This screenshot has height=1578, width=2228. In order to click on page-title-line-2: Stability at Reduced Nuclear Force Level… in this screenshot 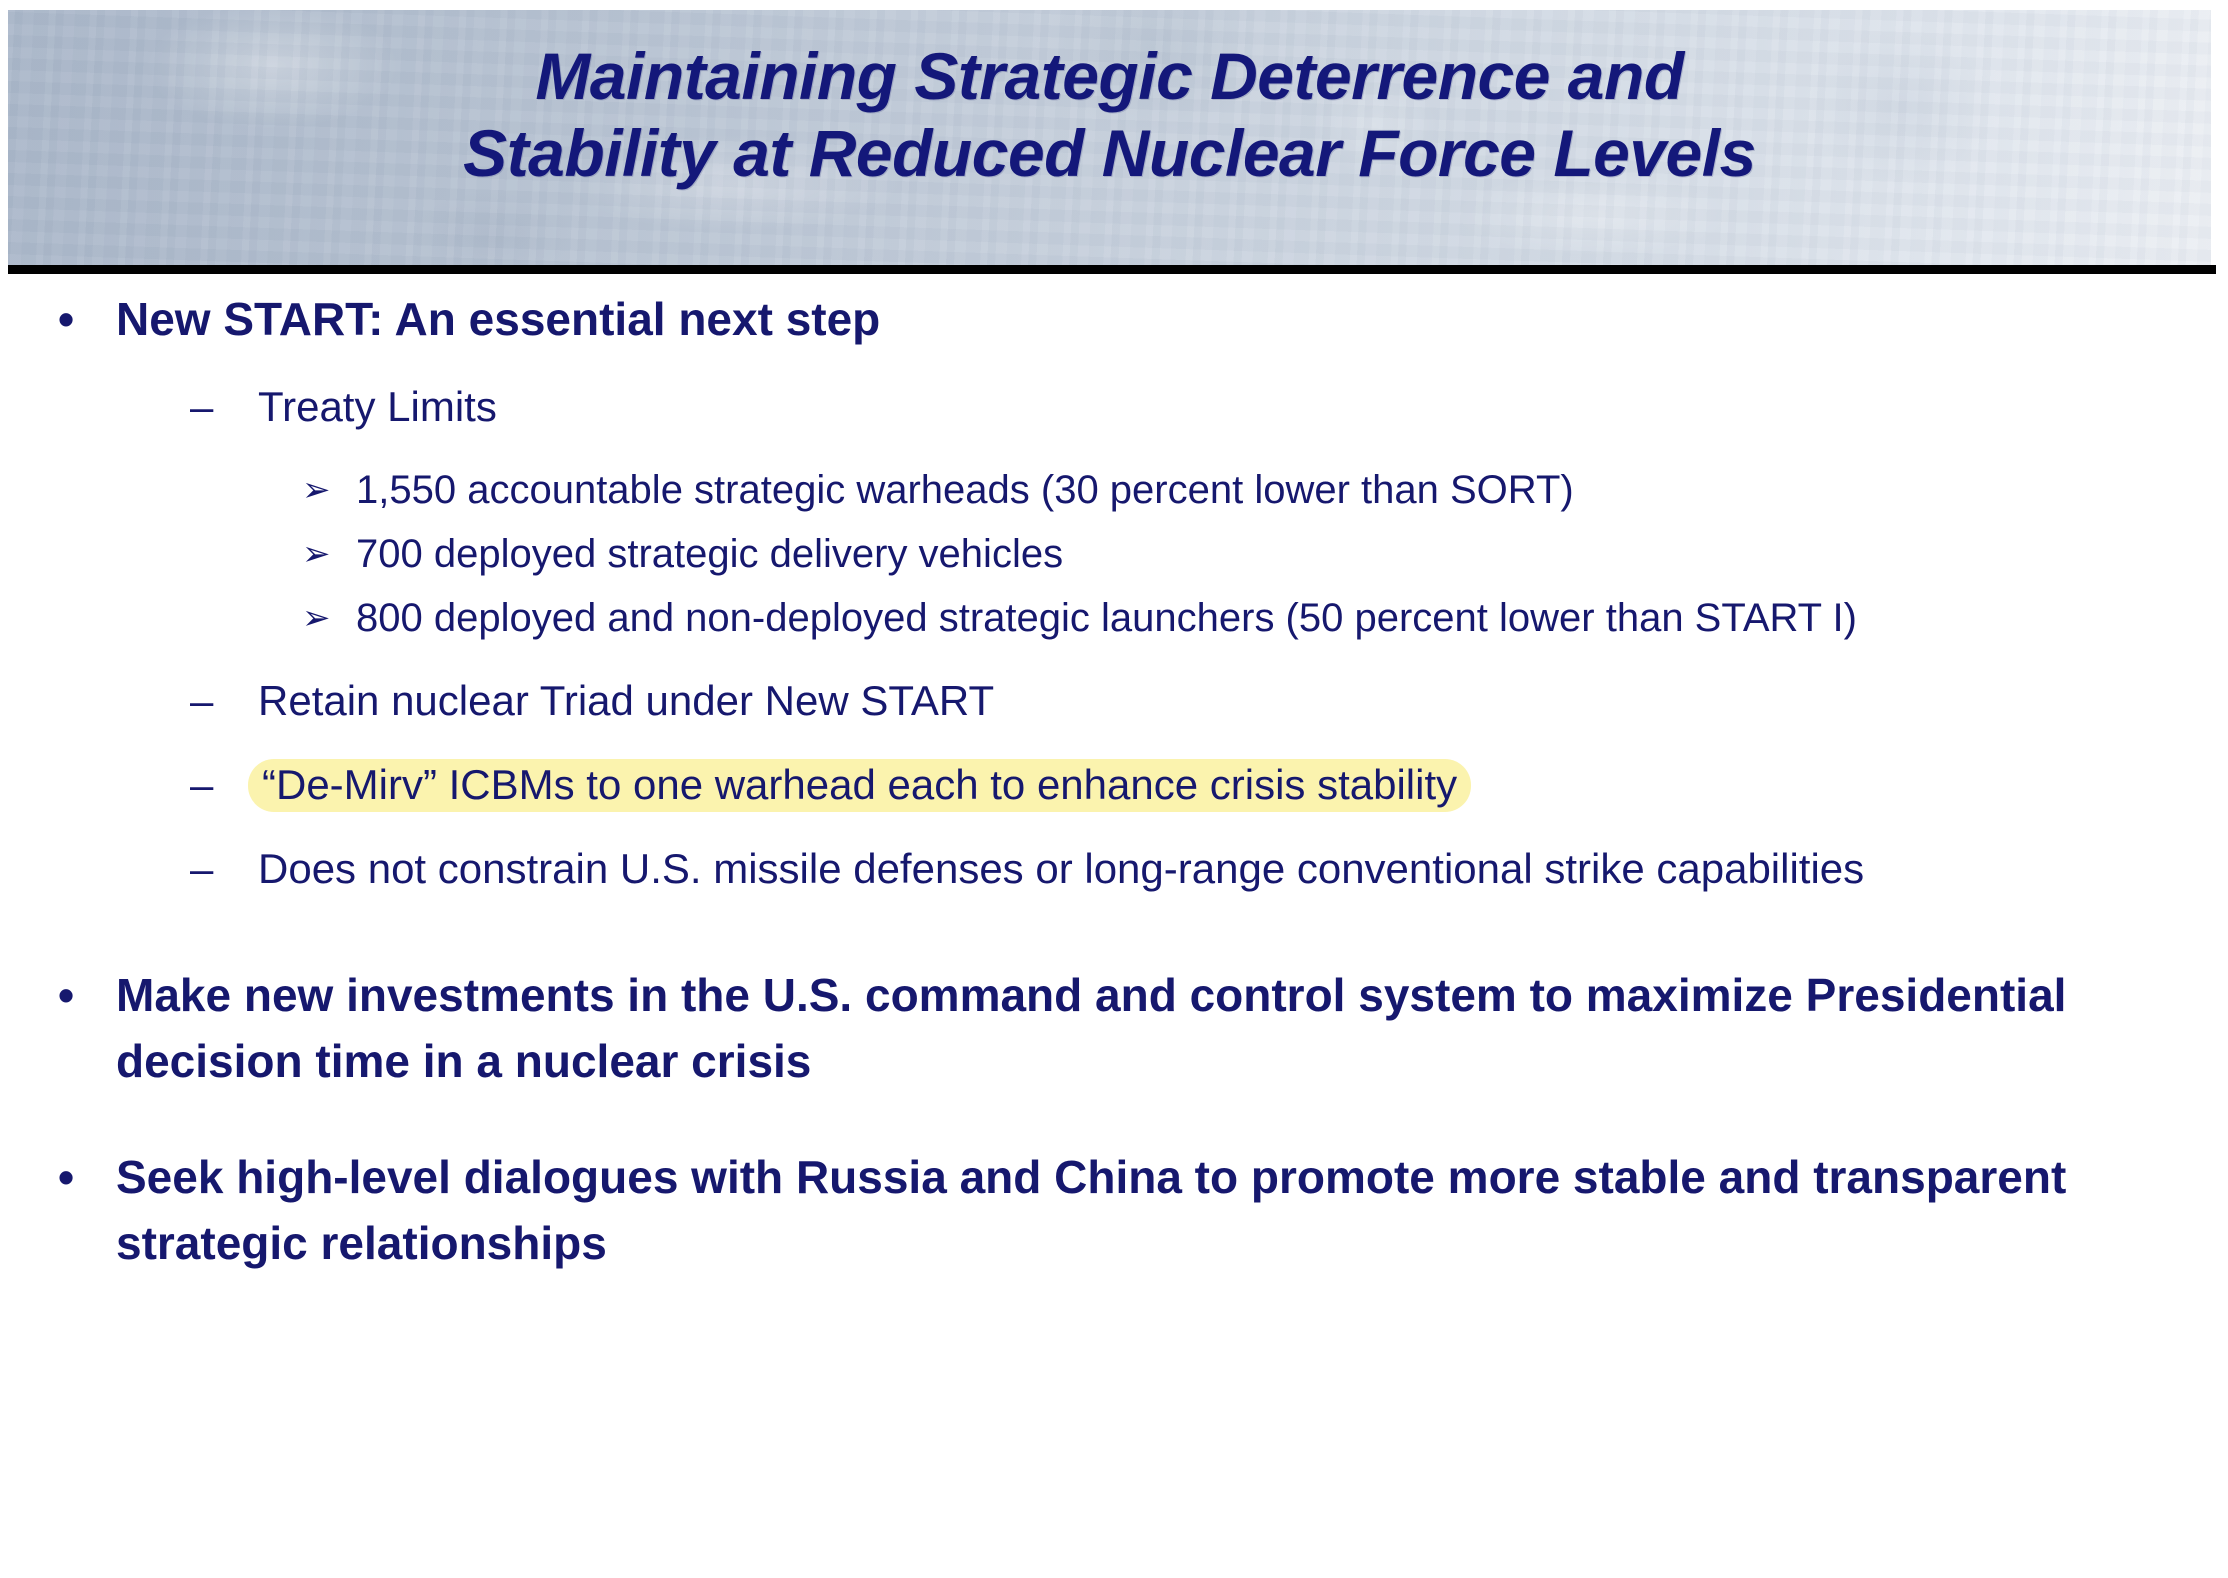, I will do `click(1109, 152)`.